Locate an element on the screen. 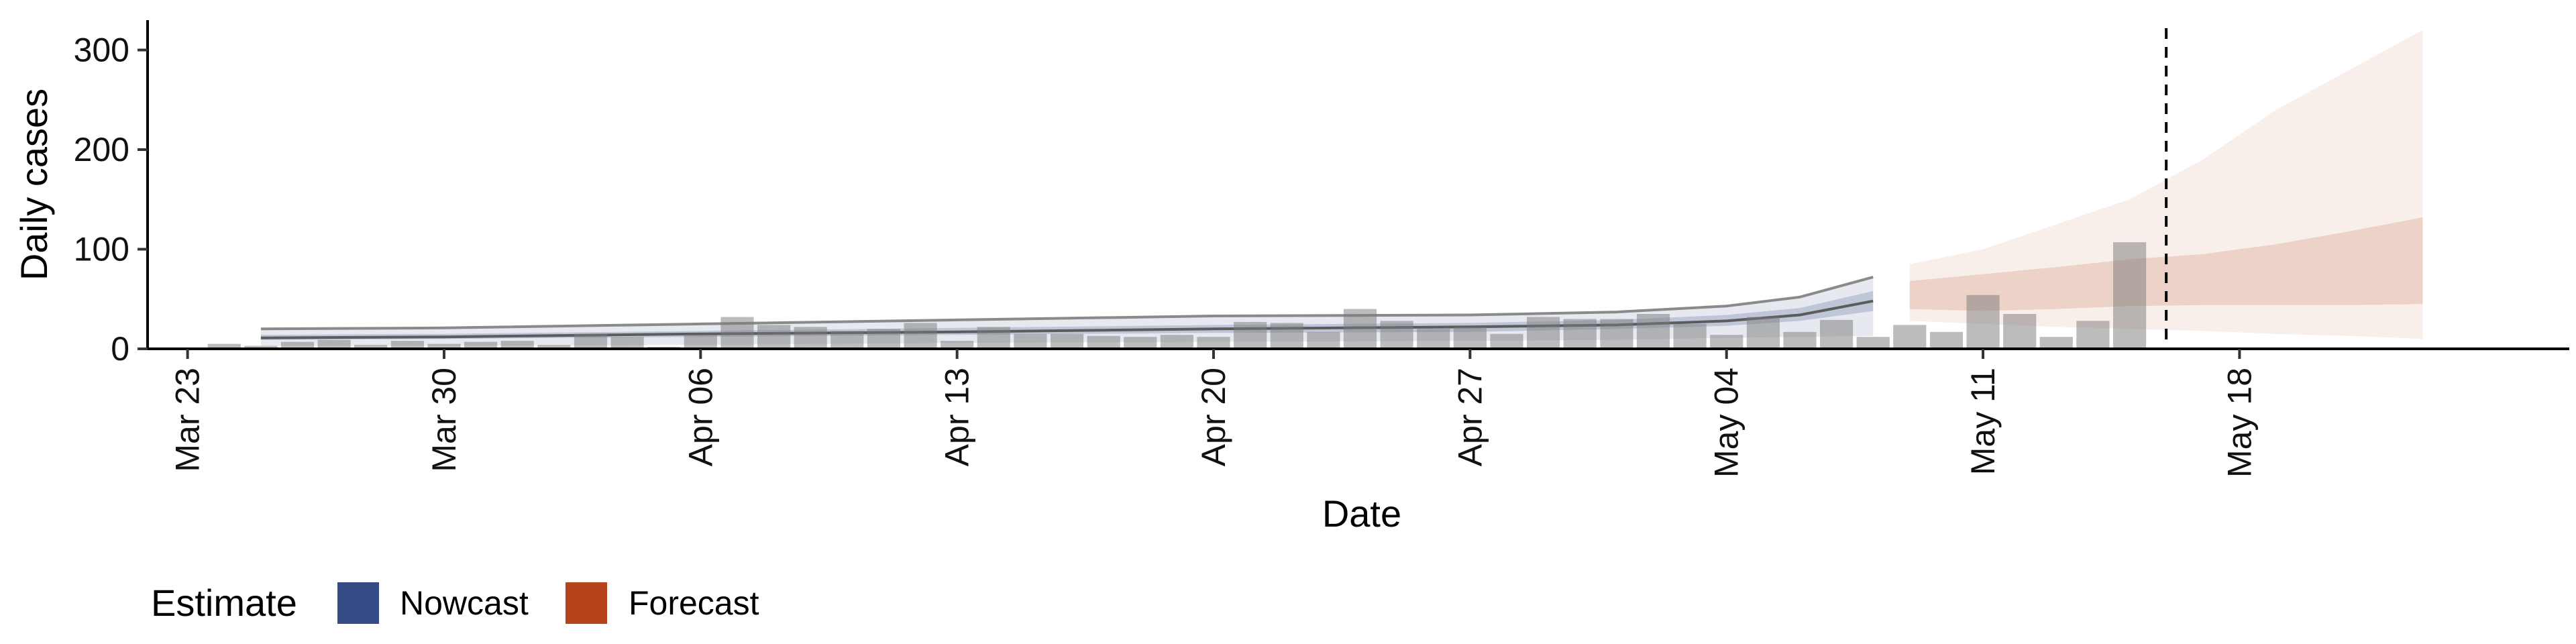 Image resolution: width=2576 pixels, height=644 pixels. nowcast-upper-line is located at coordinates (1067, 303).